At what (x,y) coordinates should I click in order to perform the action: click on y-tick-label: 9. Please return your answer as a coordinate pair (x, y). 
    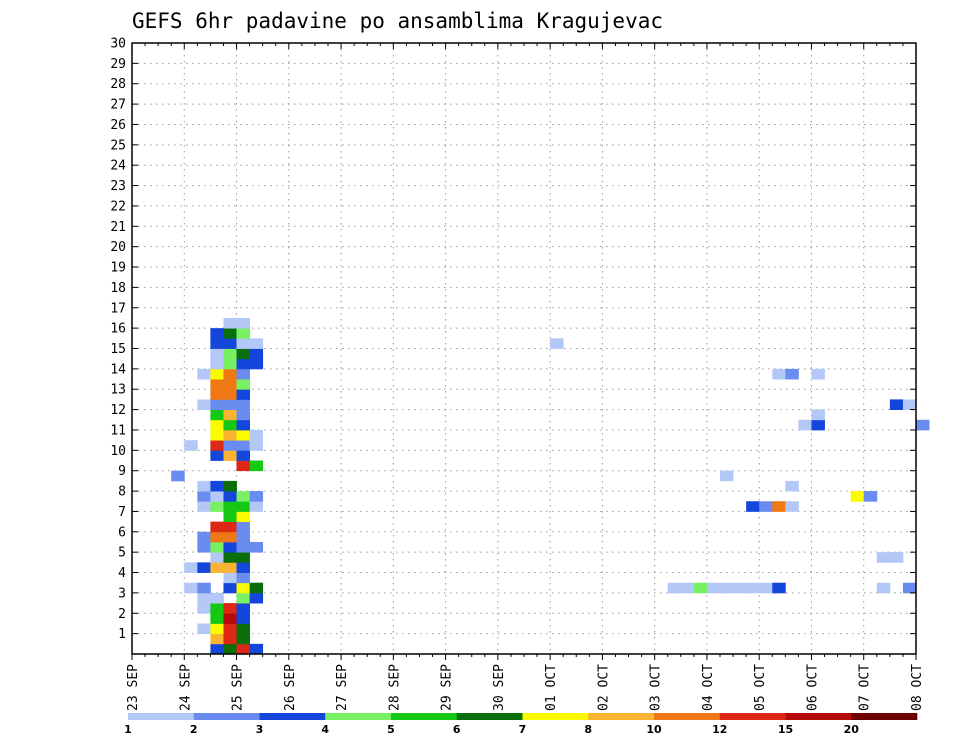
    Looking at the image, I should click on (122, 471).